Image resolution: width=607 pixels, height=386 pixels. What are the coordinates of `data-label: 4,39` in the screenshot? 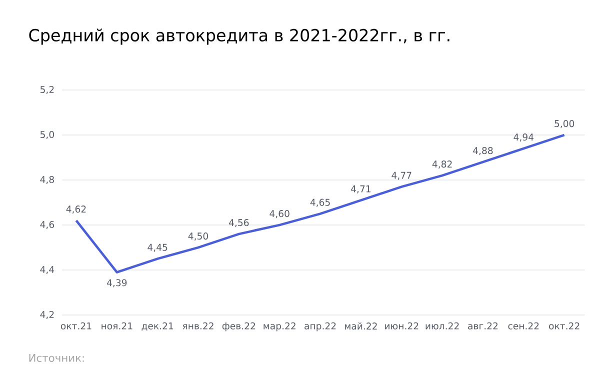 It's located at (116, 283).